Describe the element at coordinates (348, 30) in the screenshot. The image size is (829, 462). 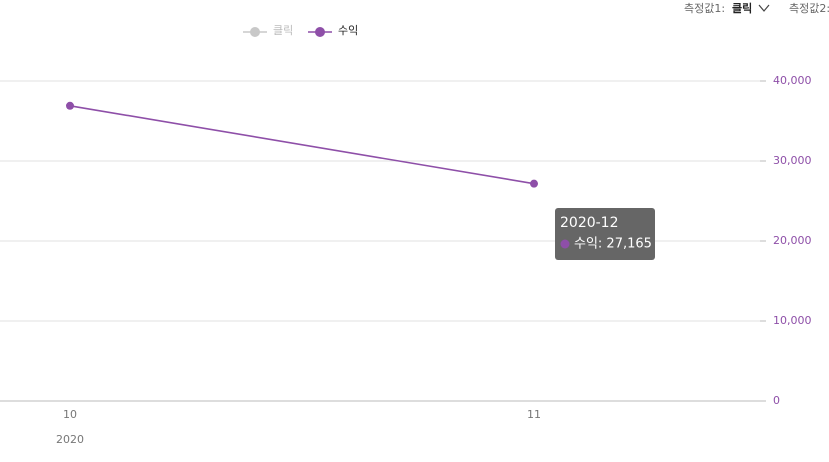
I see `legend-label: 수익` at that location.